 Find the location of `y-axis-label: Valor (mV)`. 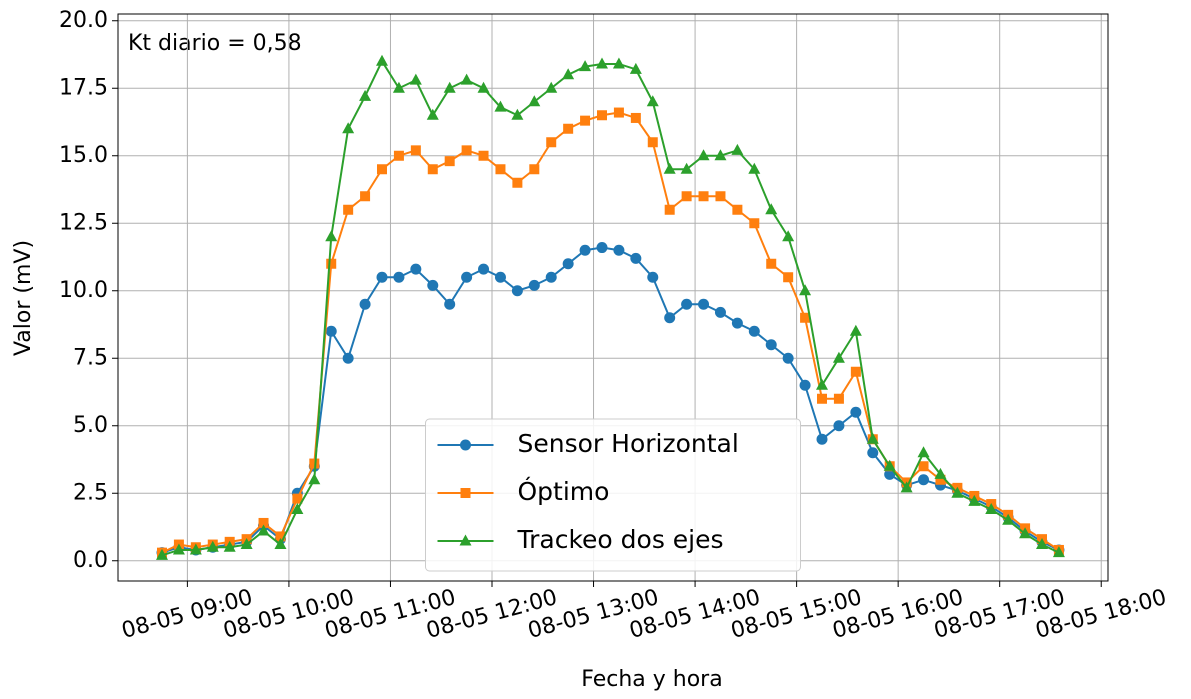

y-axis-label: Valor (mV) is located at coordinates (23, 298).